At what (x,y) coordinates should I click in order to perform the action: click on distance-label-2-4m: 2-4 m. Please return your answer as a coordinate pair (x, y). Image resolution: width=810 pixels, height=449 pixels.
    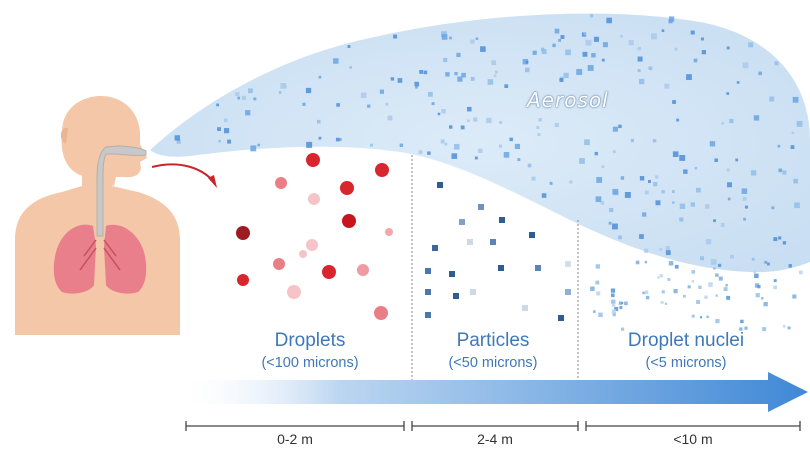
    Looking at the image, I should click on (495, 439).